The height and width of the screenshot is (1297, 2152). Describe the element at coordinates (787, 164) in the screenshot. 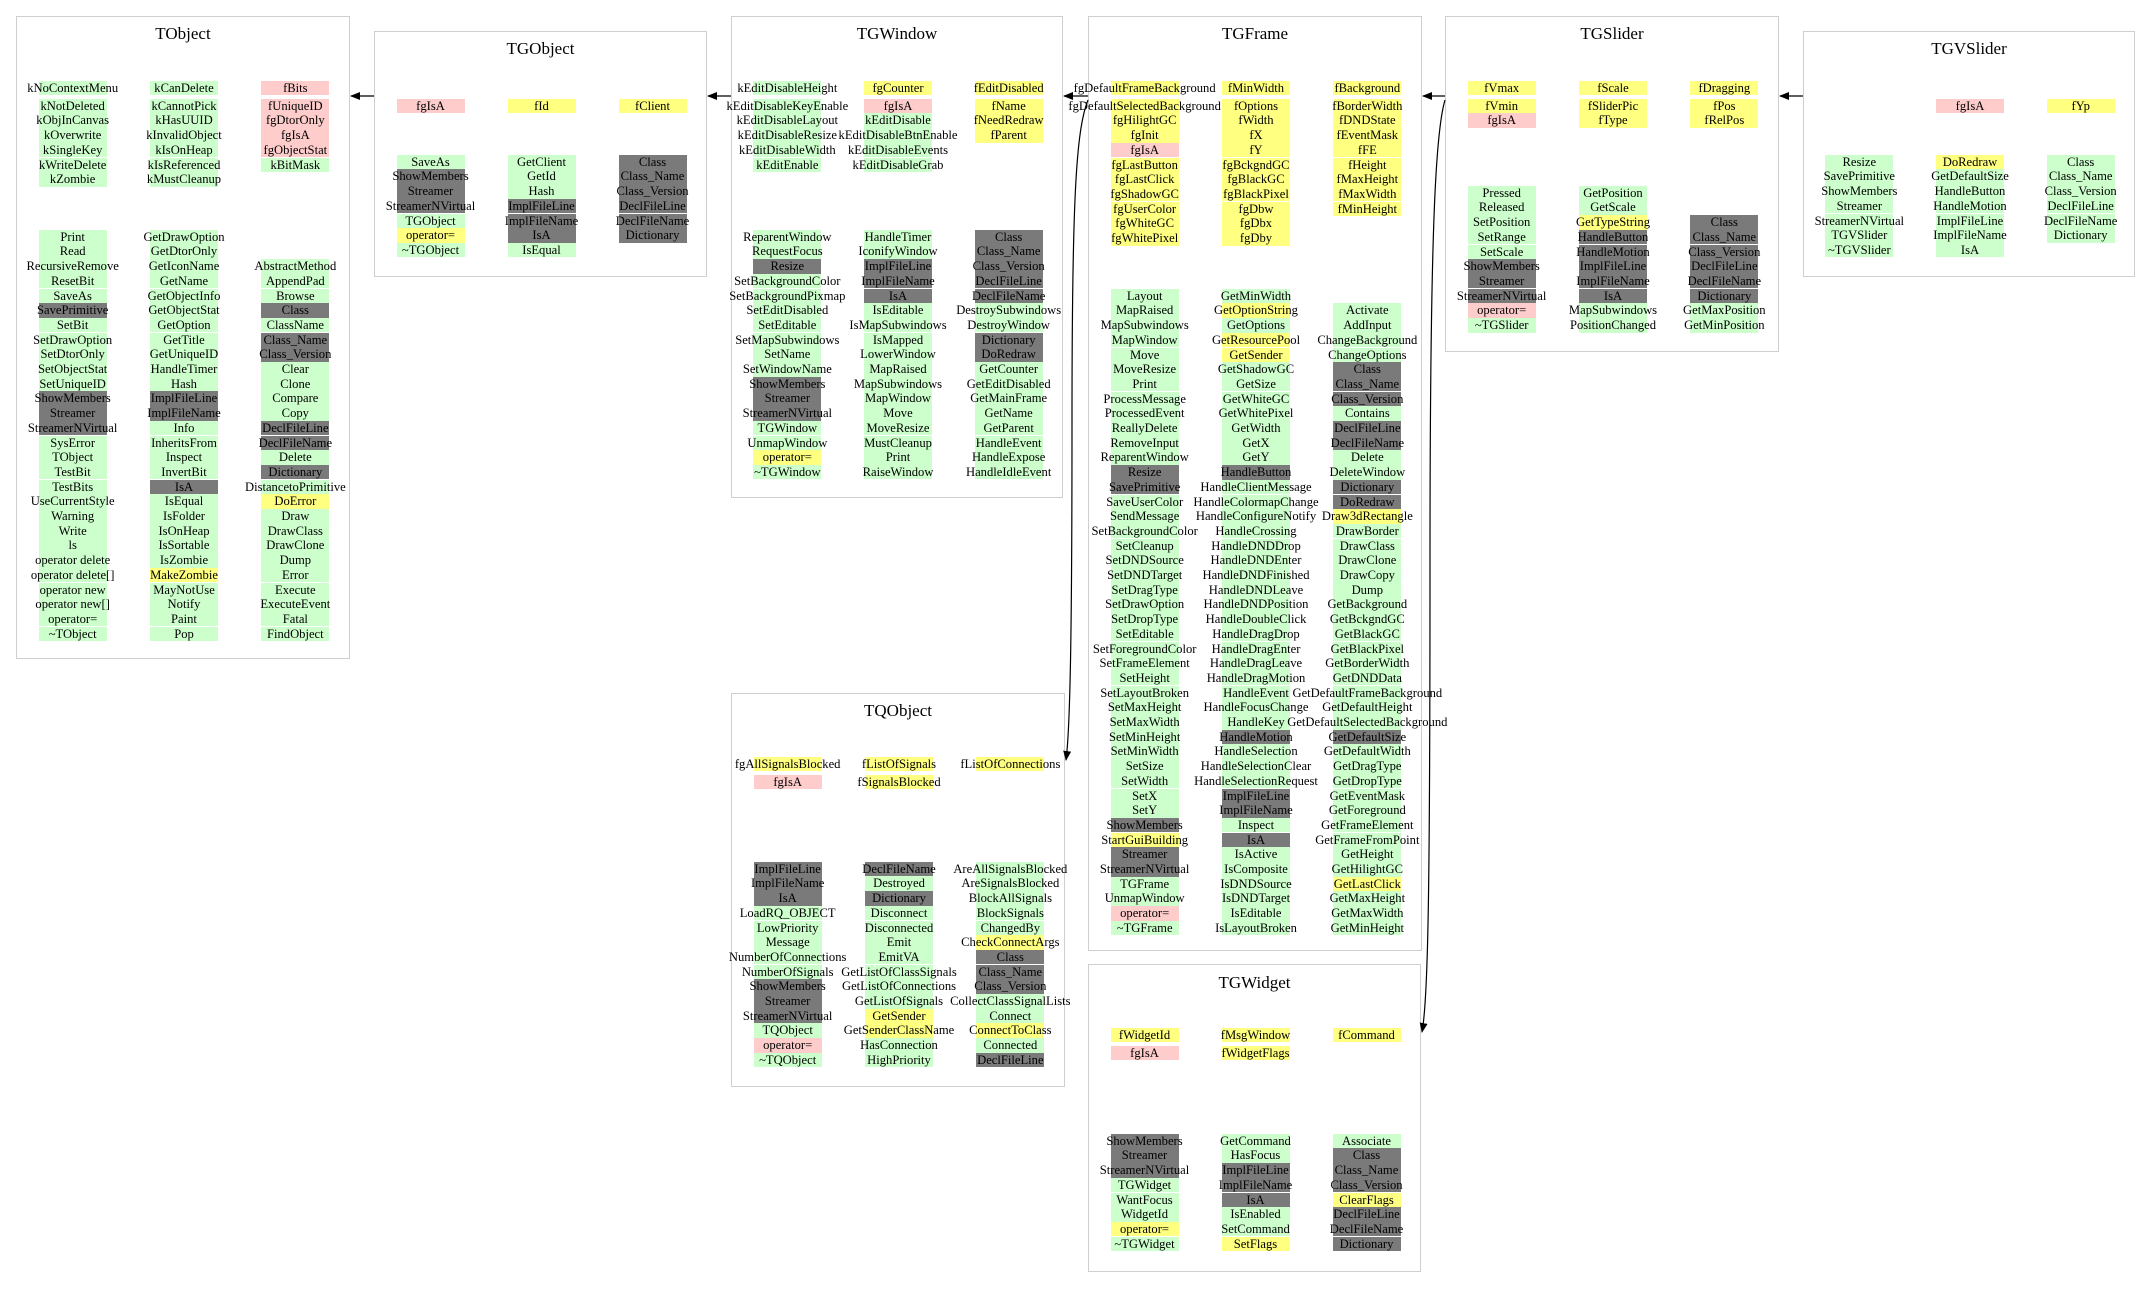

I see `member-label: kEditEnable` at that location.